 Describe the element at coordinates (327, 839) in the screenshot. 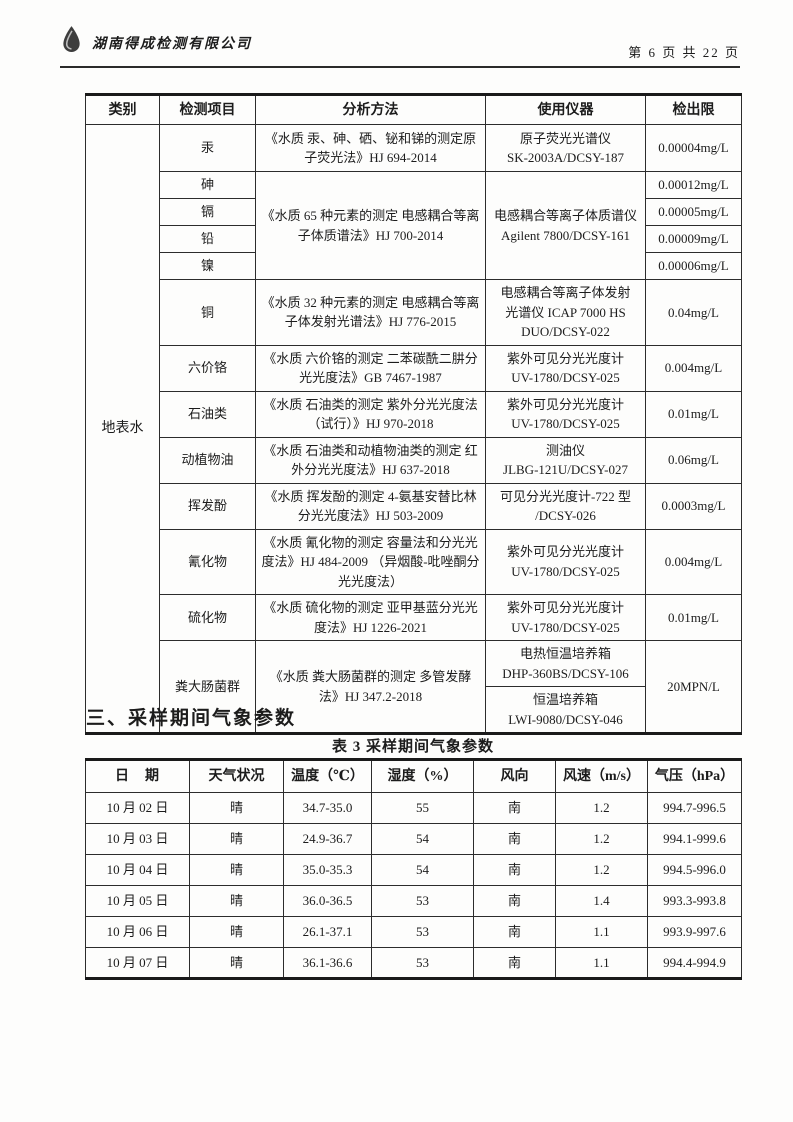

I see `temperature-cell: 24.9-36.7` at that location.